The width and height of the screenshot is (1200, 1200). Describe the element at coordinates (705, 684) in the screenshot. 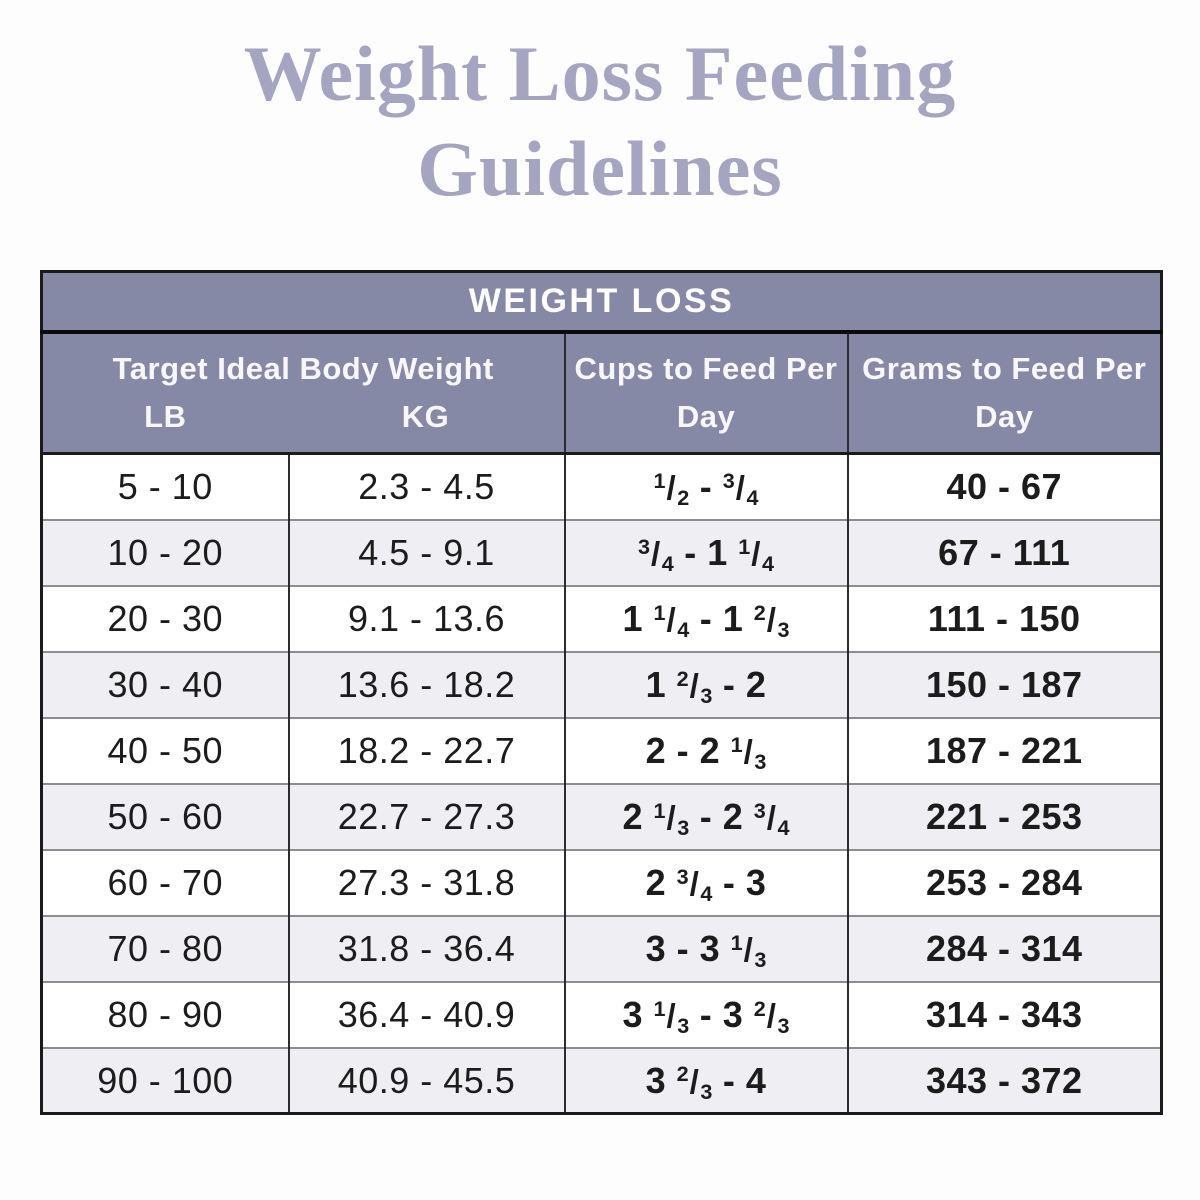

I see `cell-cups: 1 2/3 - 2` at that location.